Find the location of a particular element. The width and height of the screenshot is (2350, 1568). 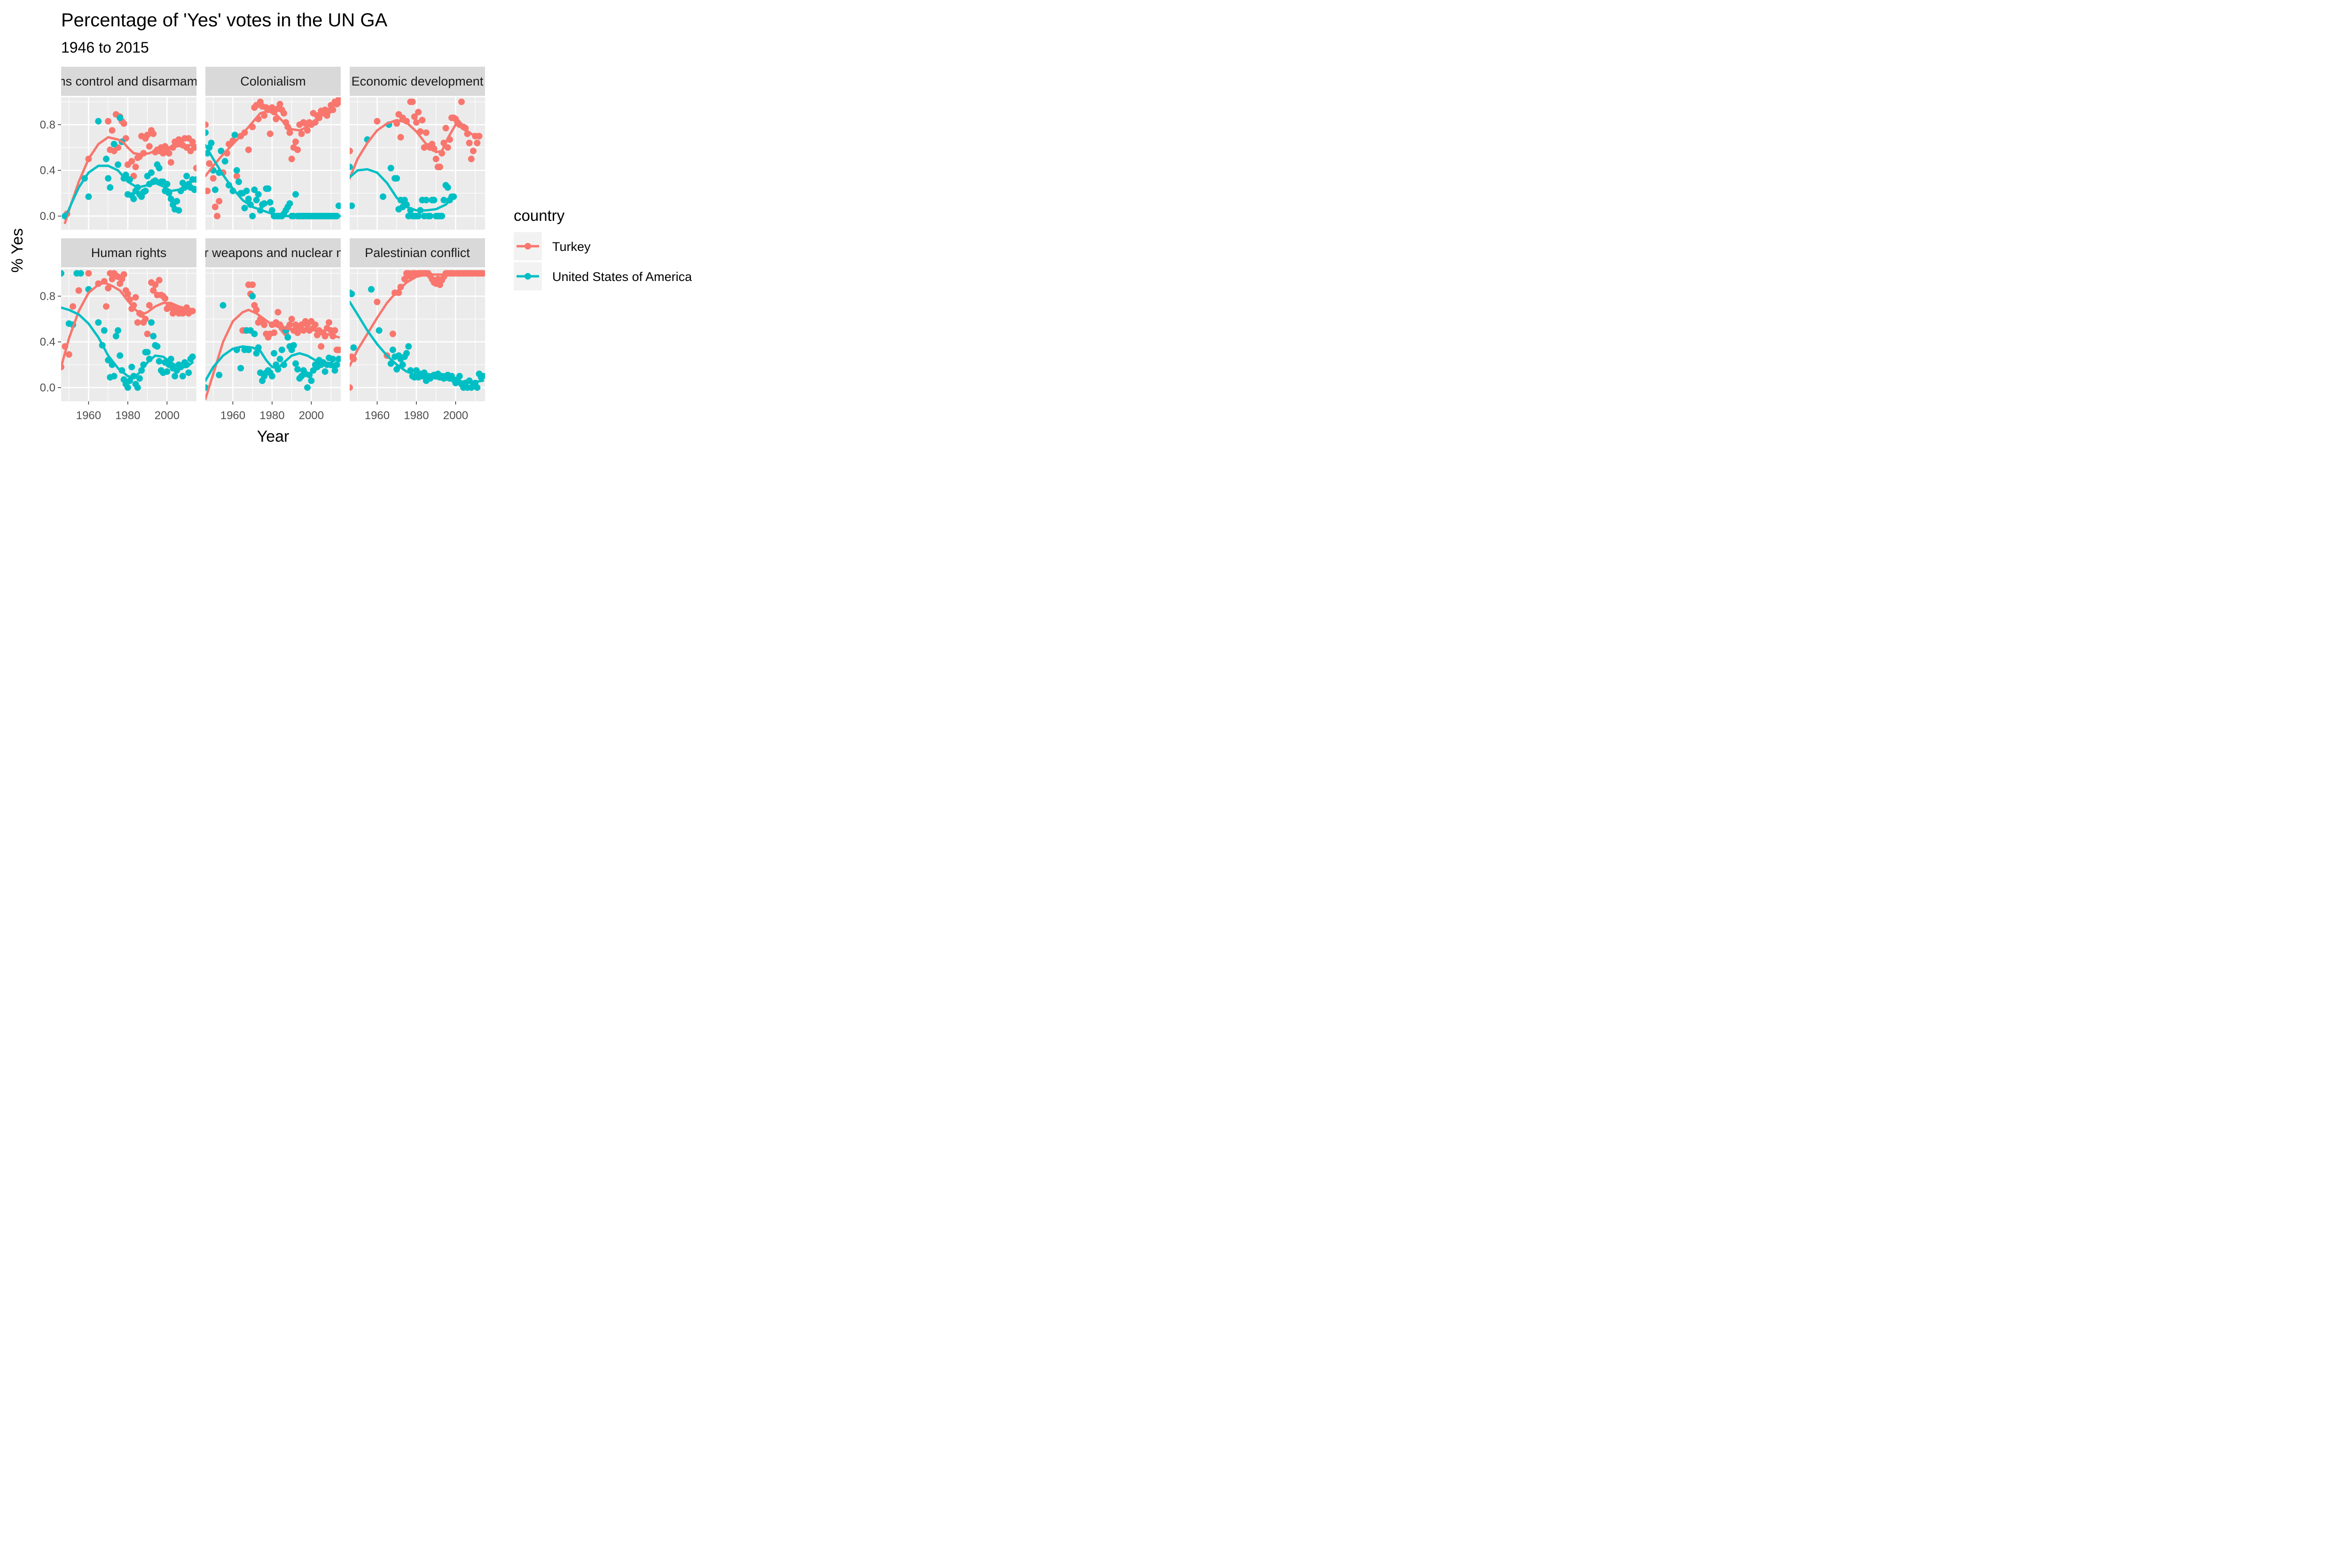

x-axis-title: Year is located at coordinates (273, 437).